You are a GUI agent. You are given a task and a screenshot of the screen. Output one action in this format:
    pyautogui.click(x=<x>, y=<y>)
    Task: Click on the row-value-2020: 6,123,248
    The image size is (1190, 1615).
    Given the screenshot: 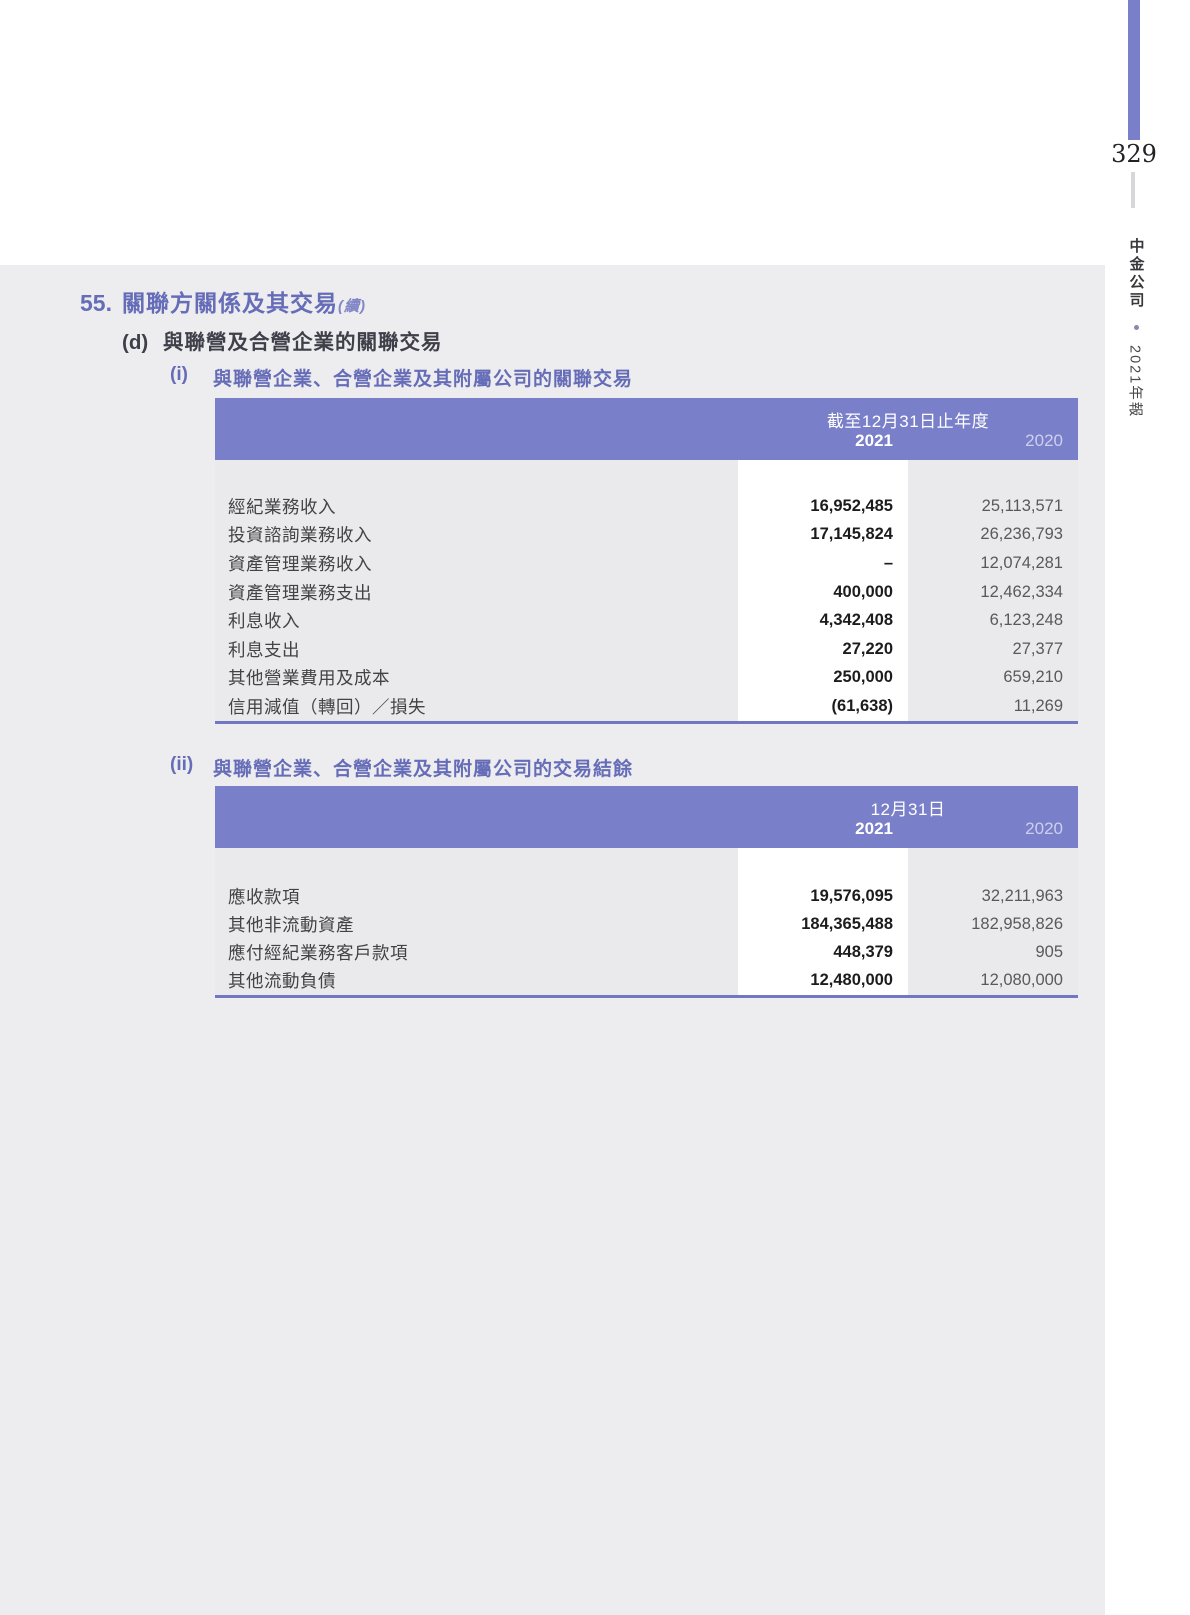 What is the action you would take?
    pyautogui.click(x=1026, y=620)
    